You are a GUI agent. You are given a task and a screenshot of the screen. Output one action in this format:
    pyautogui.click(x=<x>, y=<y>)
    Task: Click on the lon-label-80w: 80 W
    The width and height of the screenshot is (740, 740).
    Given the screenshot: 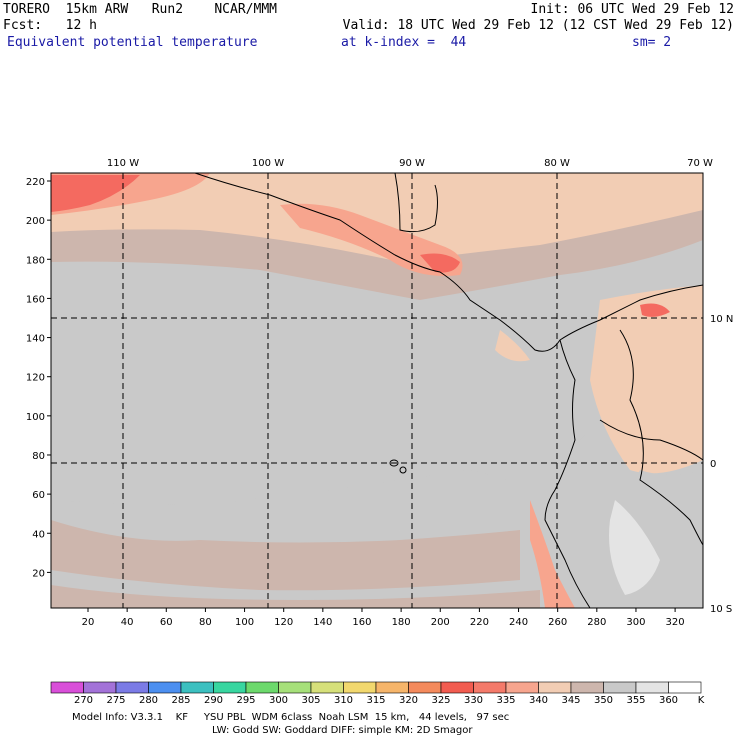 What is the action you would take?
    pyautogui.click(x=557, y=163)
    